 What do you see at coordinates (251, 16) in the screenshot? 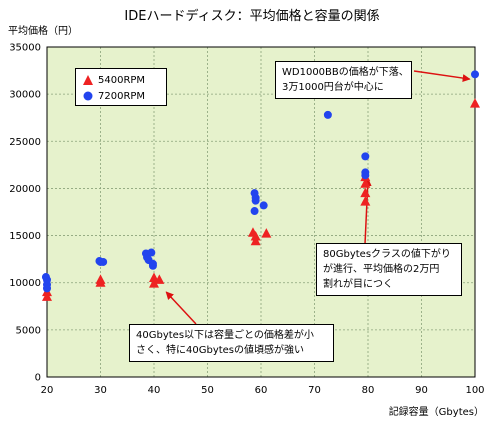
I see `chart-title: IDEハードディスク：平均価格と容量の関係` at bounding box center [251, 16].